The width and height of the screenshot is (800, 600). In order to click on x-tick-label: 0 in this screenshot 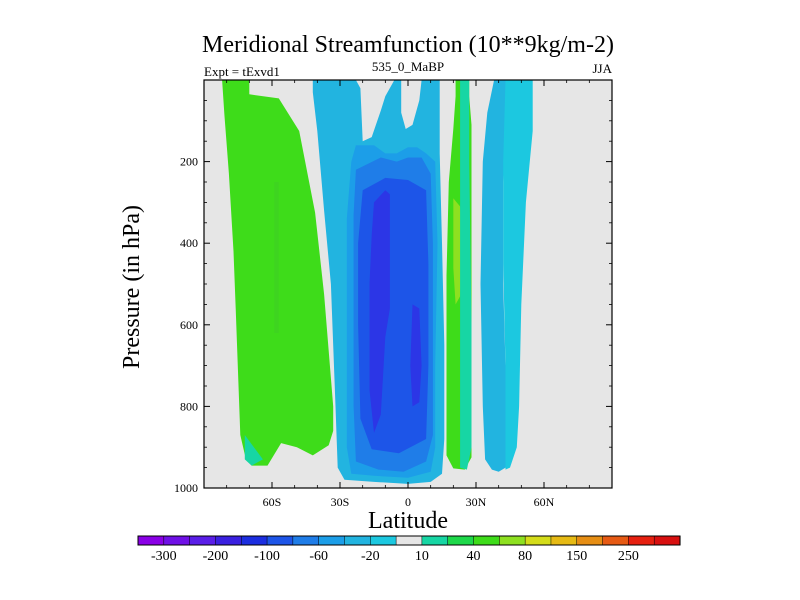, I will do `click(408, 502)`.